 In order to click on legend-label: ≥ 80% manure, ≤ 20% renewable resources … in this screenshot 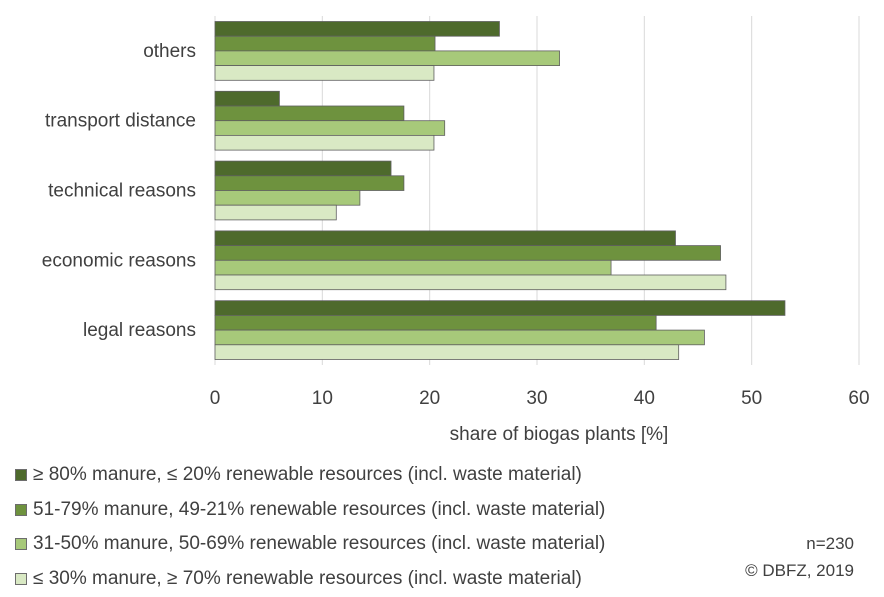, I will do `click(307, 475)`.